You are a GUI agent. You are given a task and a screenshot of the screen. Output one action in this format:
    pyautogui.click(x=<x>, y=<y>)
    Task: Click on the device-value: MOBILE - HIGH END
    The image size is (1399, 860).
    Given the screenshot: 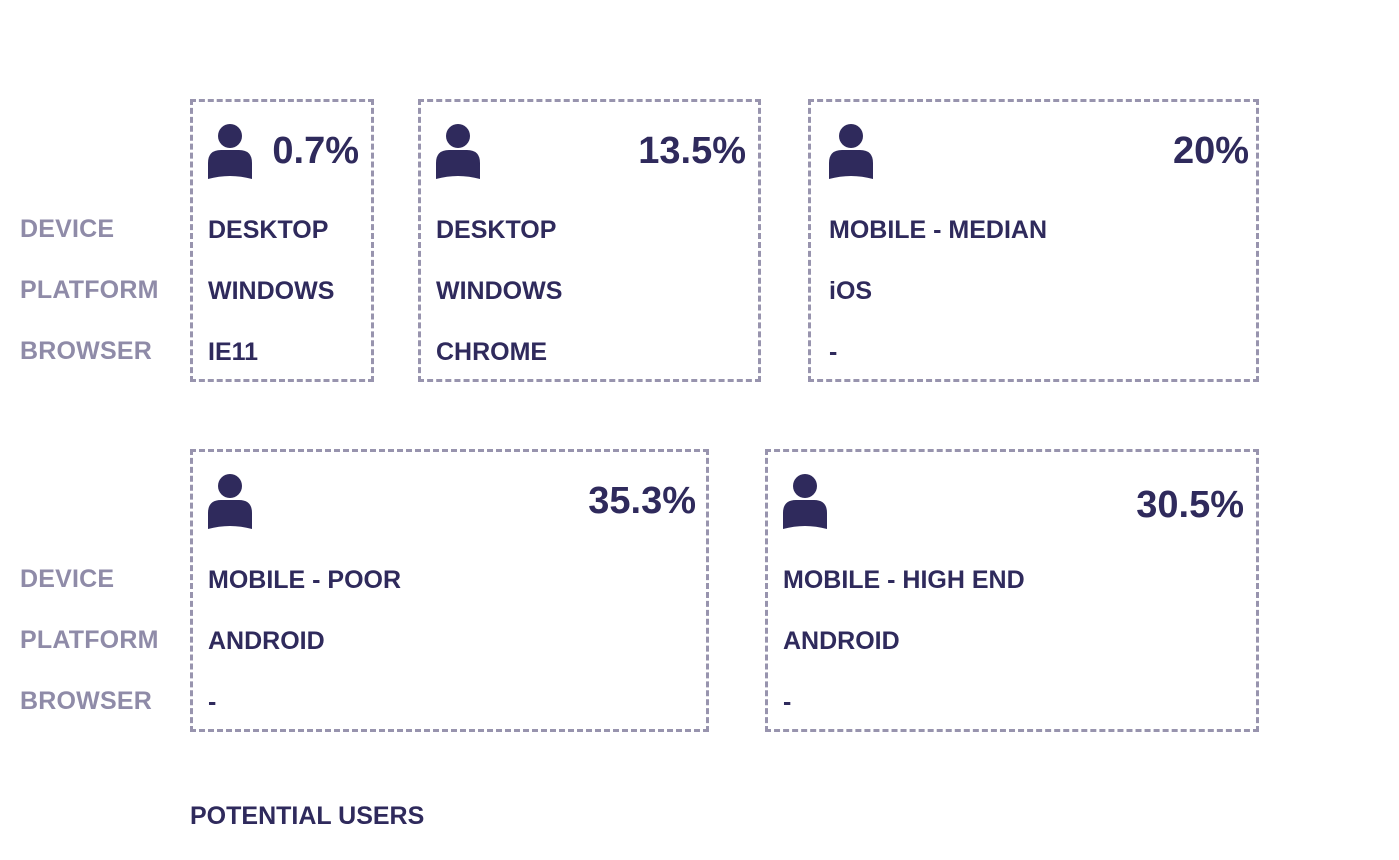 What is the action you would take?
    pyautogui.click(x=904, y=580)
    